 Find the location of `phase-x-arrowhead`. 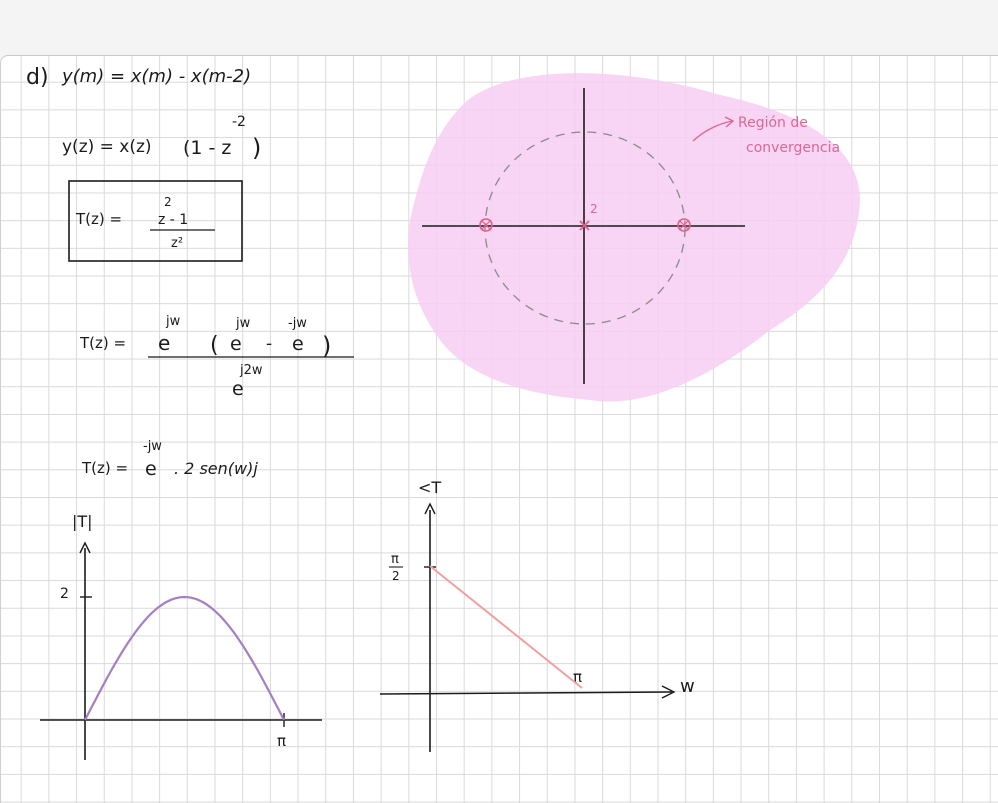

phase-x-arrowhead is located at coordinates (668, 692).